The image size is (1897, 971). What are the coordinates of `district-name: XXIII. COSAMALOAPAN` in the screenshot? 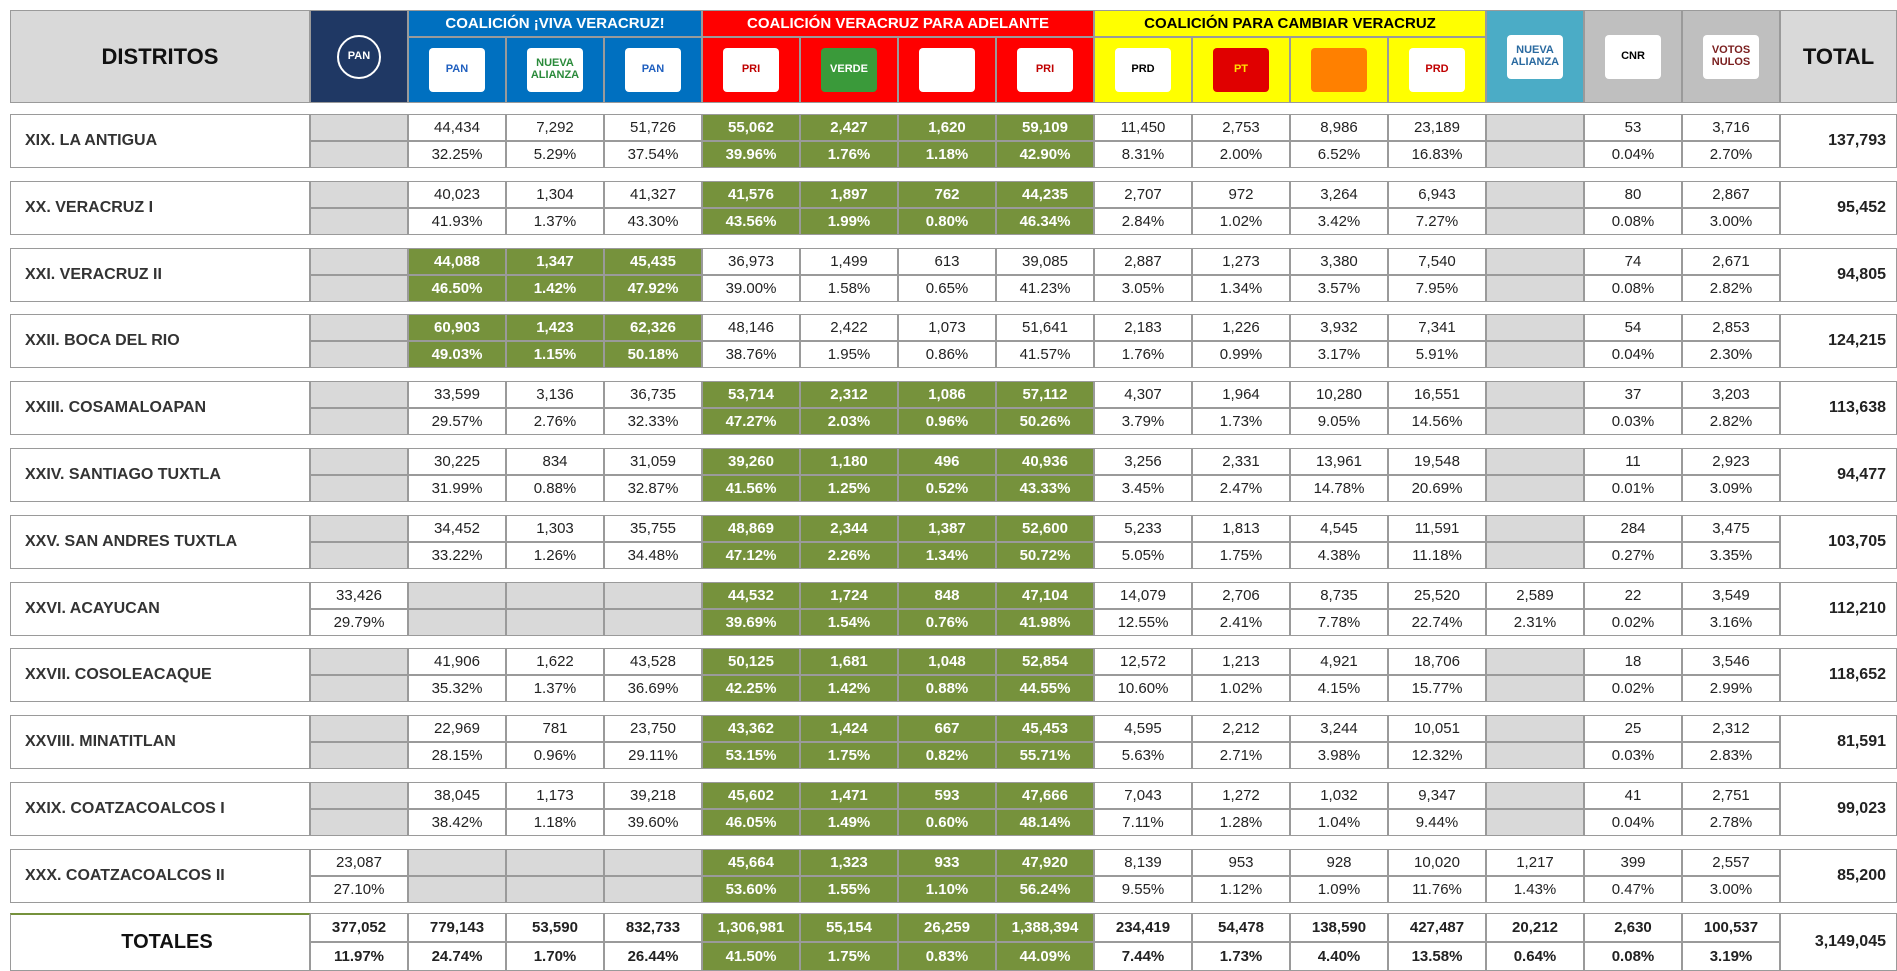 It's located at (160, 408).